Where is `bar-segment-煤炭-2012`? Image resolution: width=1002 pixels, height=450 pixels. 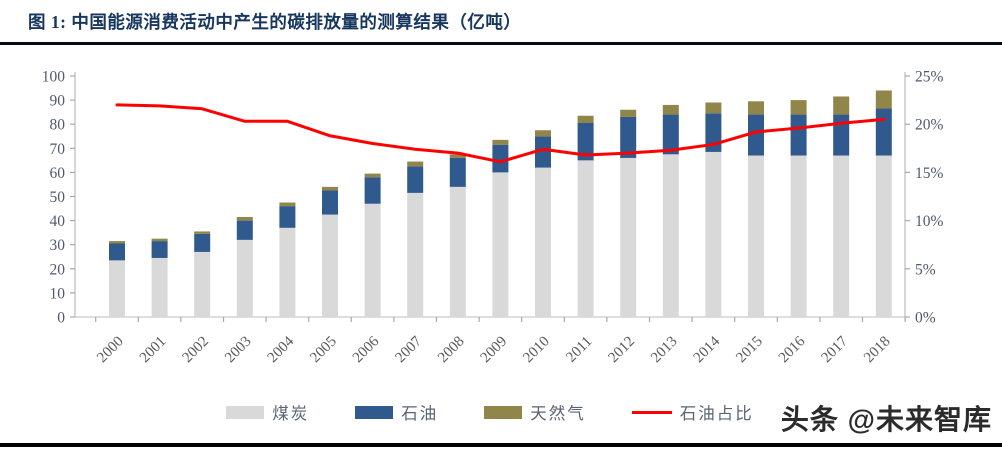 bar-segment-煤炭-2012 is located at coordinates (628, 237).